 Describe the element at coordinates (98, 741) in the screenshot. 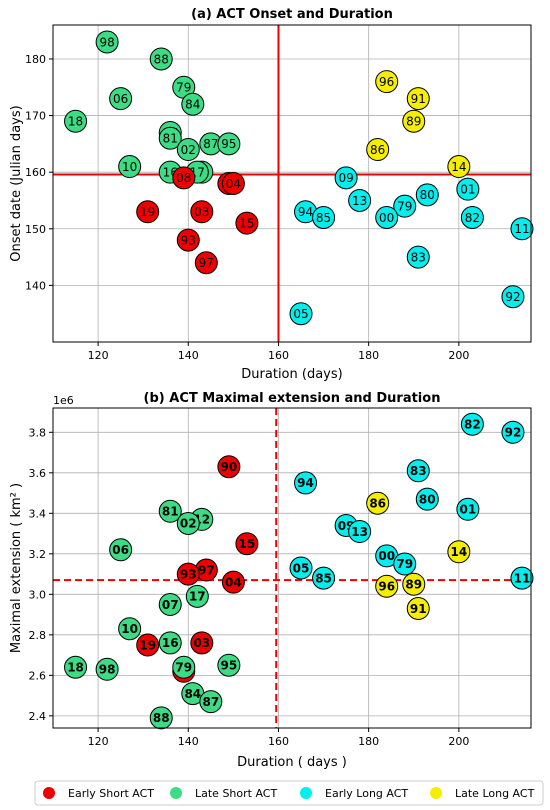

I see `x-tick-label: 120` at that location.